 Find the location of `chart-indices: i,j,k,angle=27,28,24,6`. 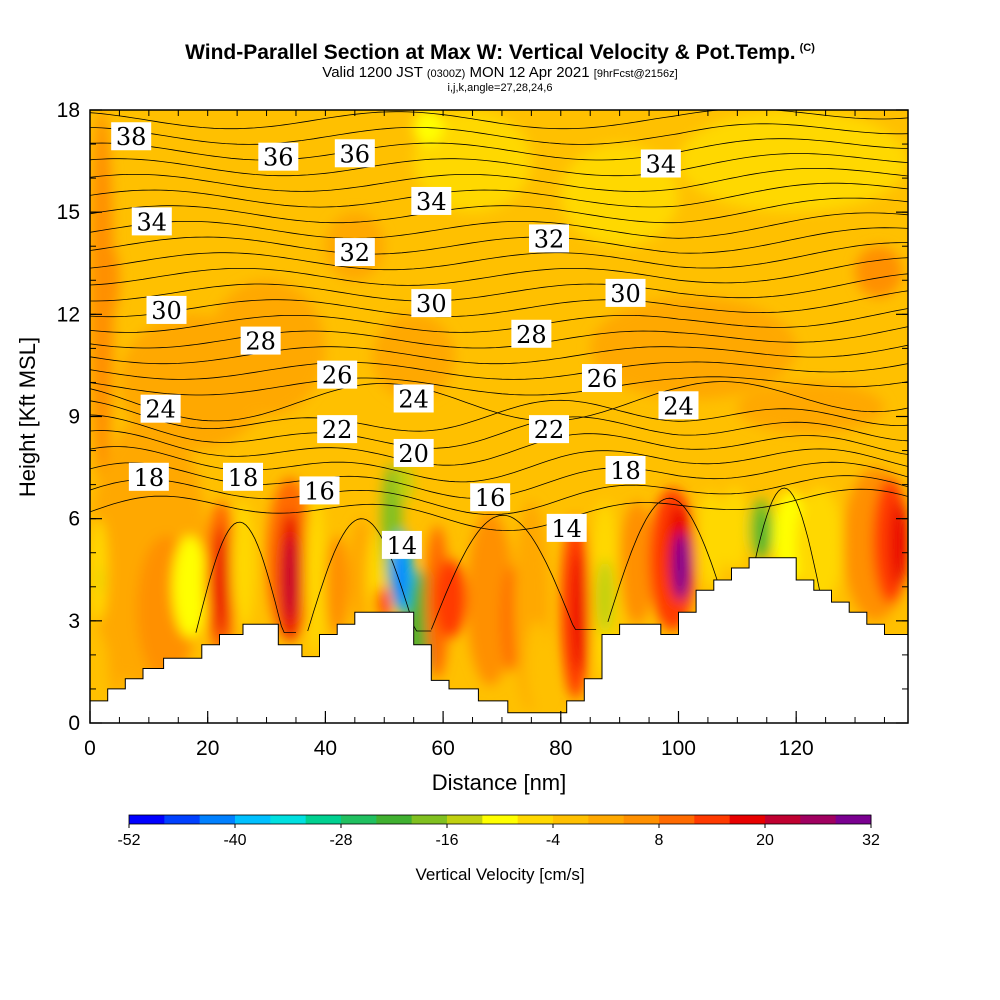

chart-indices: i,j,k,angle=27,28,24,6 is located at coordinates (500, 88).